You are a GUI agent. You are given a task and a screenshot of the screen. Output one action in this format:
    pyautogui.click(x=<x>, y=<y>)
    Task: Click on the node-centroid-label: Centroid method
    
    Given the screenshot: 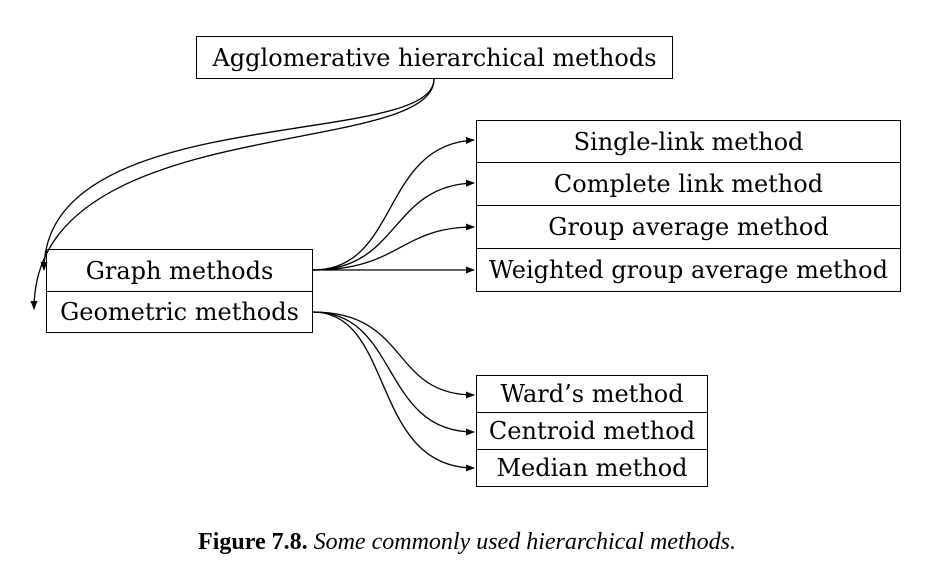 What is the action you would take?
    pyautogui.click(x=592, y=431)
    